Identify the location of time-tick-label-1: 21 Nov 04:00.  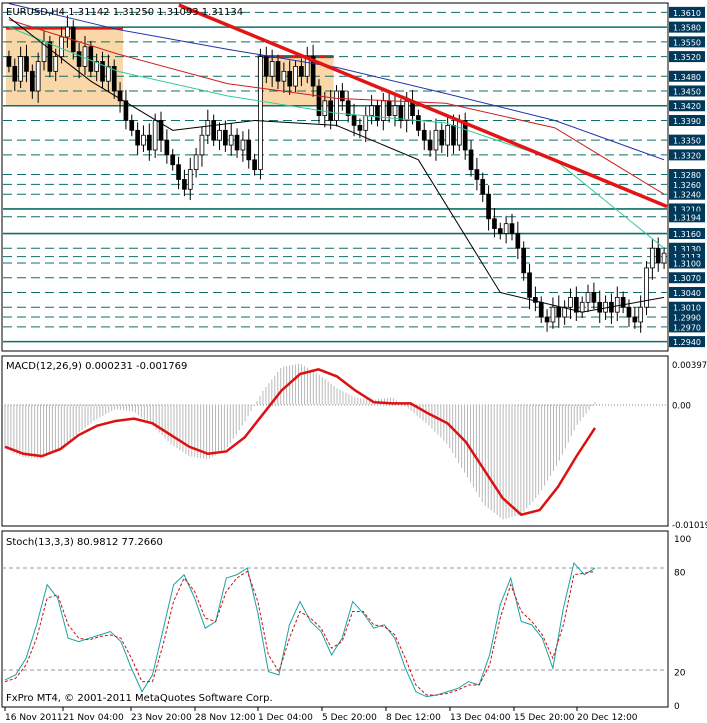
(93, 718).